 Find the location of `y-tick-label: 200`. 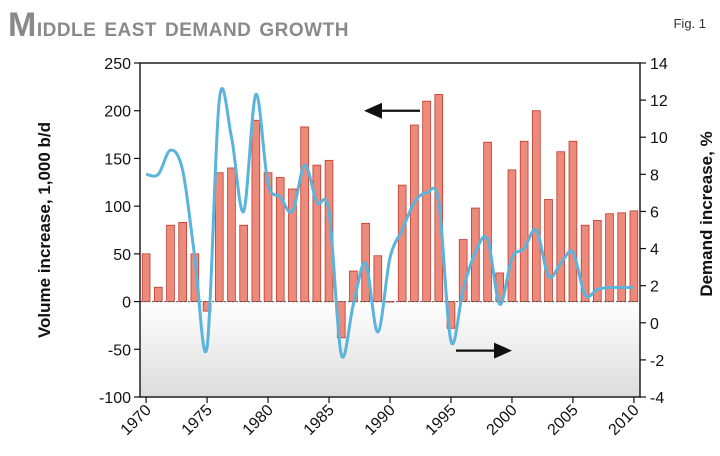

y-tick-label: 200 is located at coordinates (117, 112).